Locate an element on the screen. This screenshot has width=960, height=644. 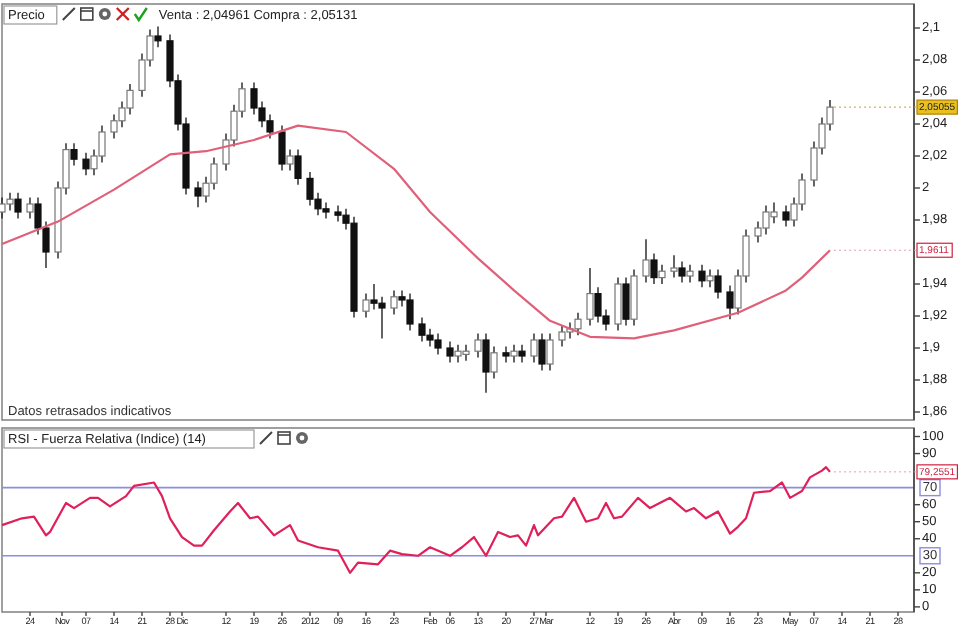
line-series is located at coordinates (416, 520).